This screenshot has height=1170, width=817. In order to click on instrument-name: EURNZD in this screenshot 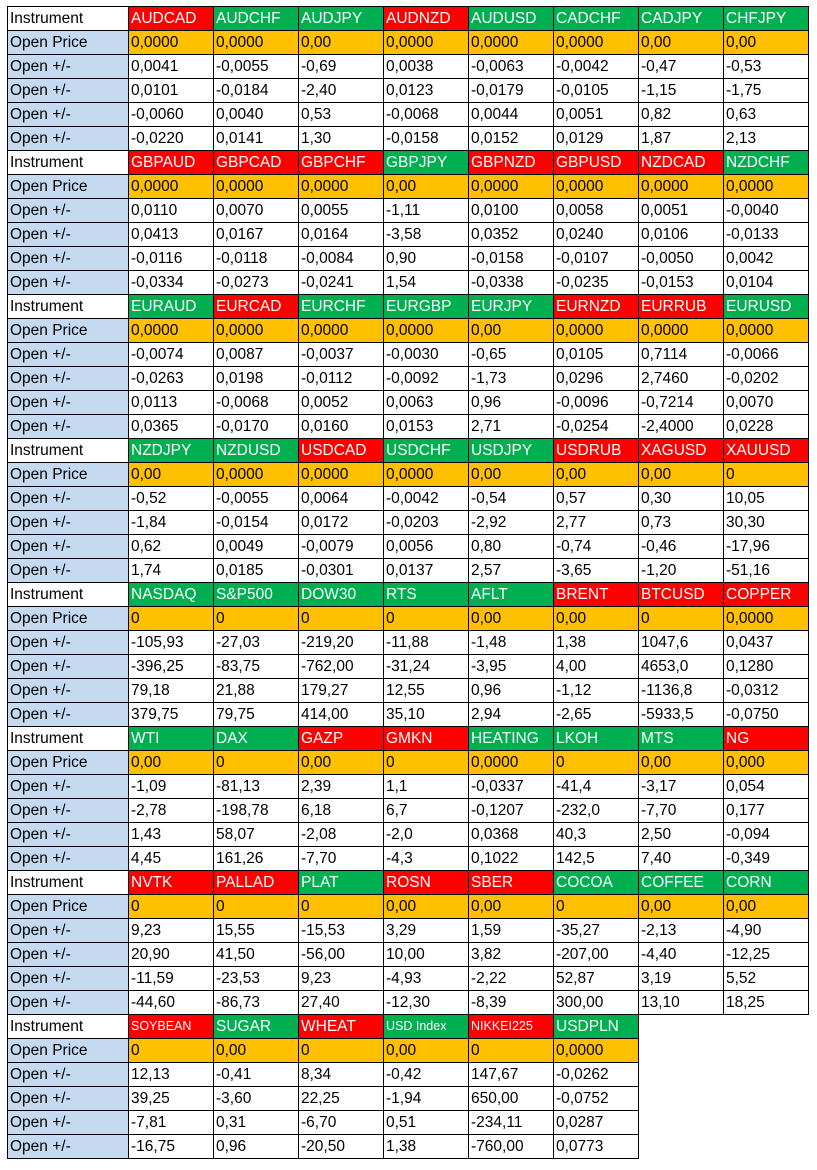, I will do `click(596, 306)`.